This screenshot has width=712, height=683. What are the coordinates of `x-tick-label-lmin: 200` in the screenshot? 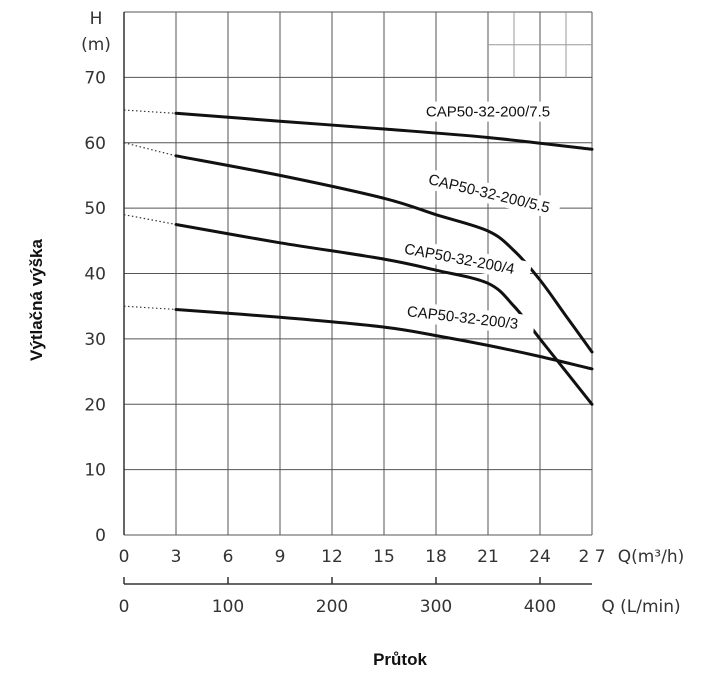 It's located at (332, 607).